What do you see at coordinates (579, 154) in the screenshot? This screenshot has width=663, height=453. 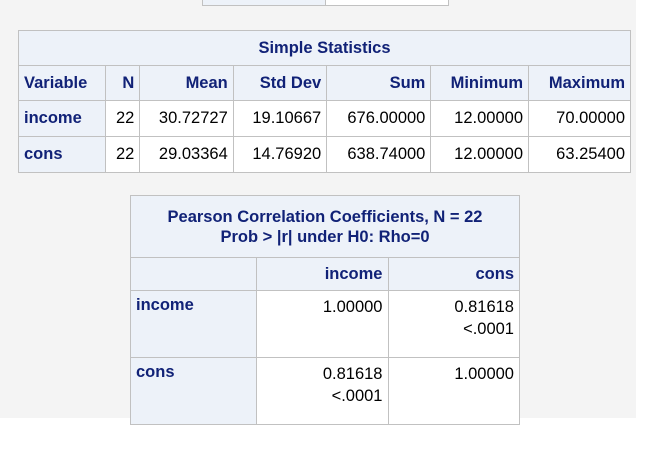 I see `cell-maximum: 63.25400` at bounding box center [579, 154].